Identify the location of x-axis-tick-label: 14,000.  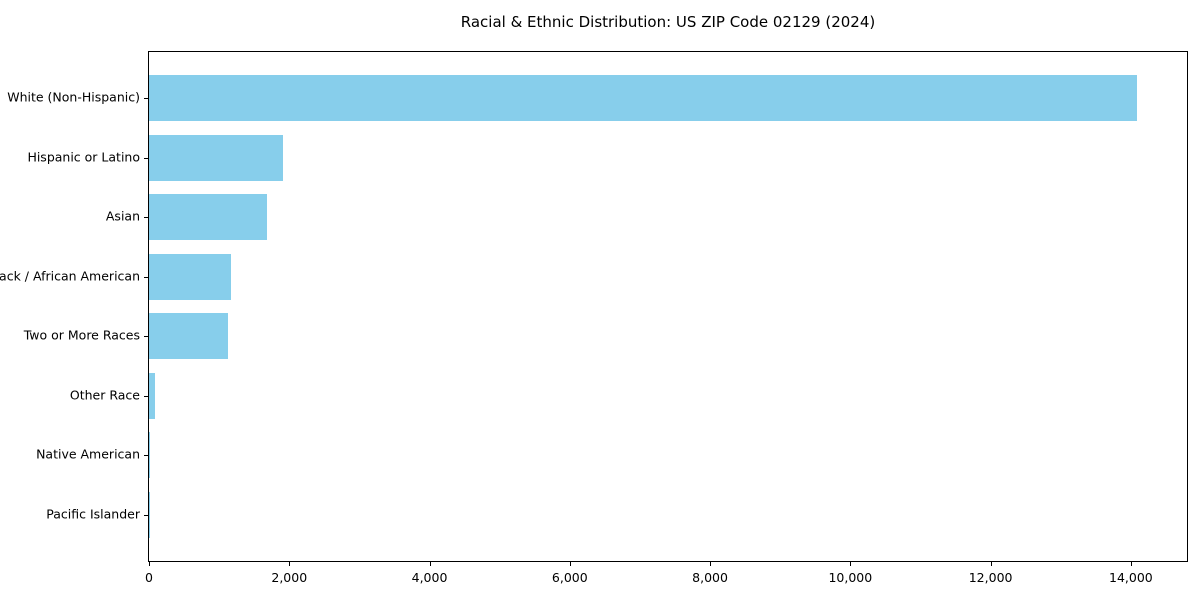
(1131, 577).